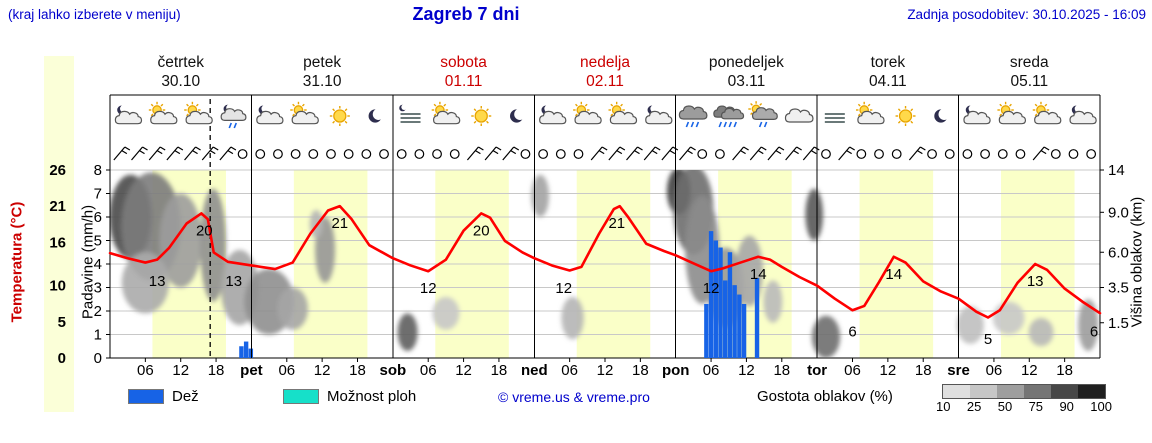  Describe the element at coordinates (605, 115) in the screenshot. I see `weather-icons-row` at that location.